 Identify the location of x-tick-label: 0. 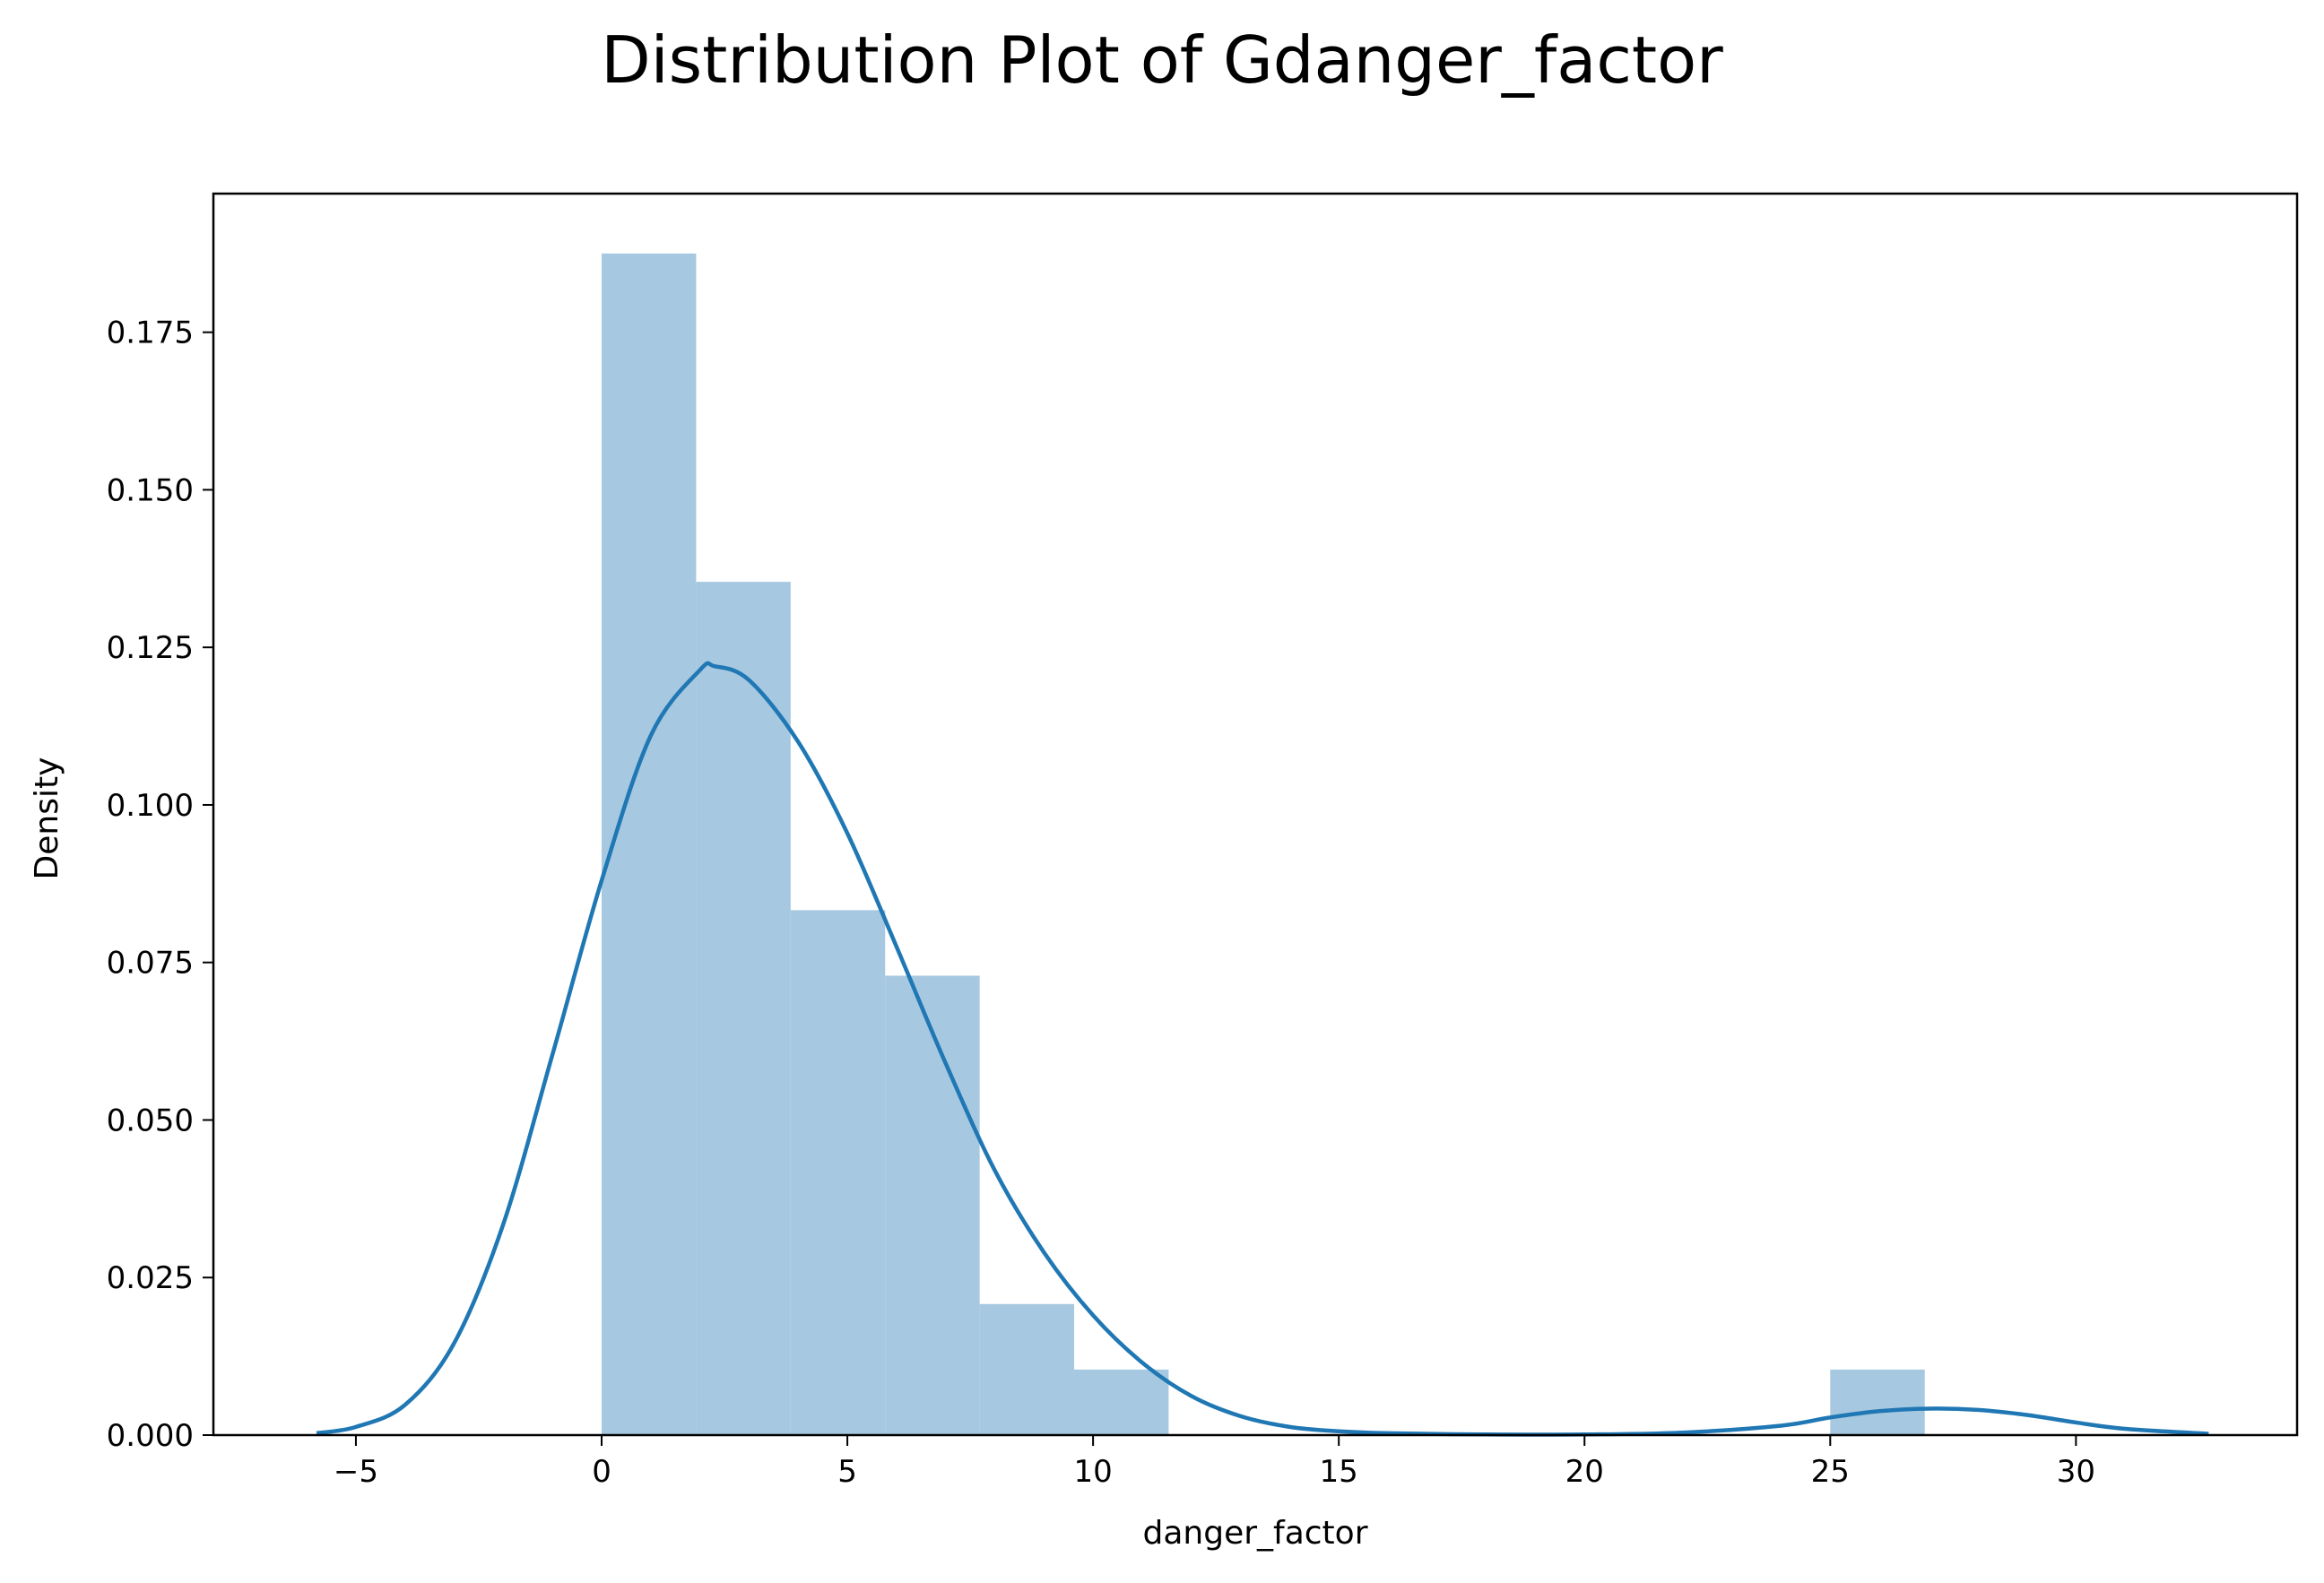
(601, 1472).